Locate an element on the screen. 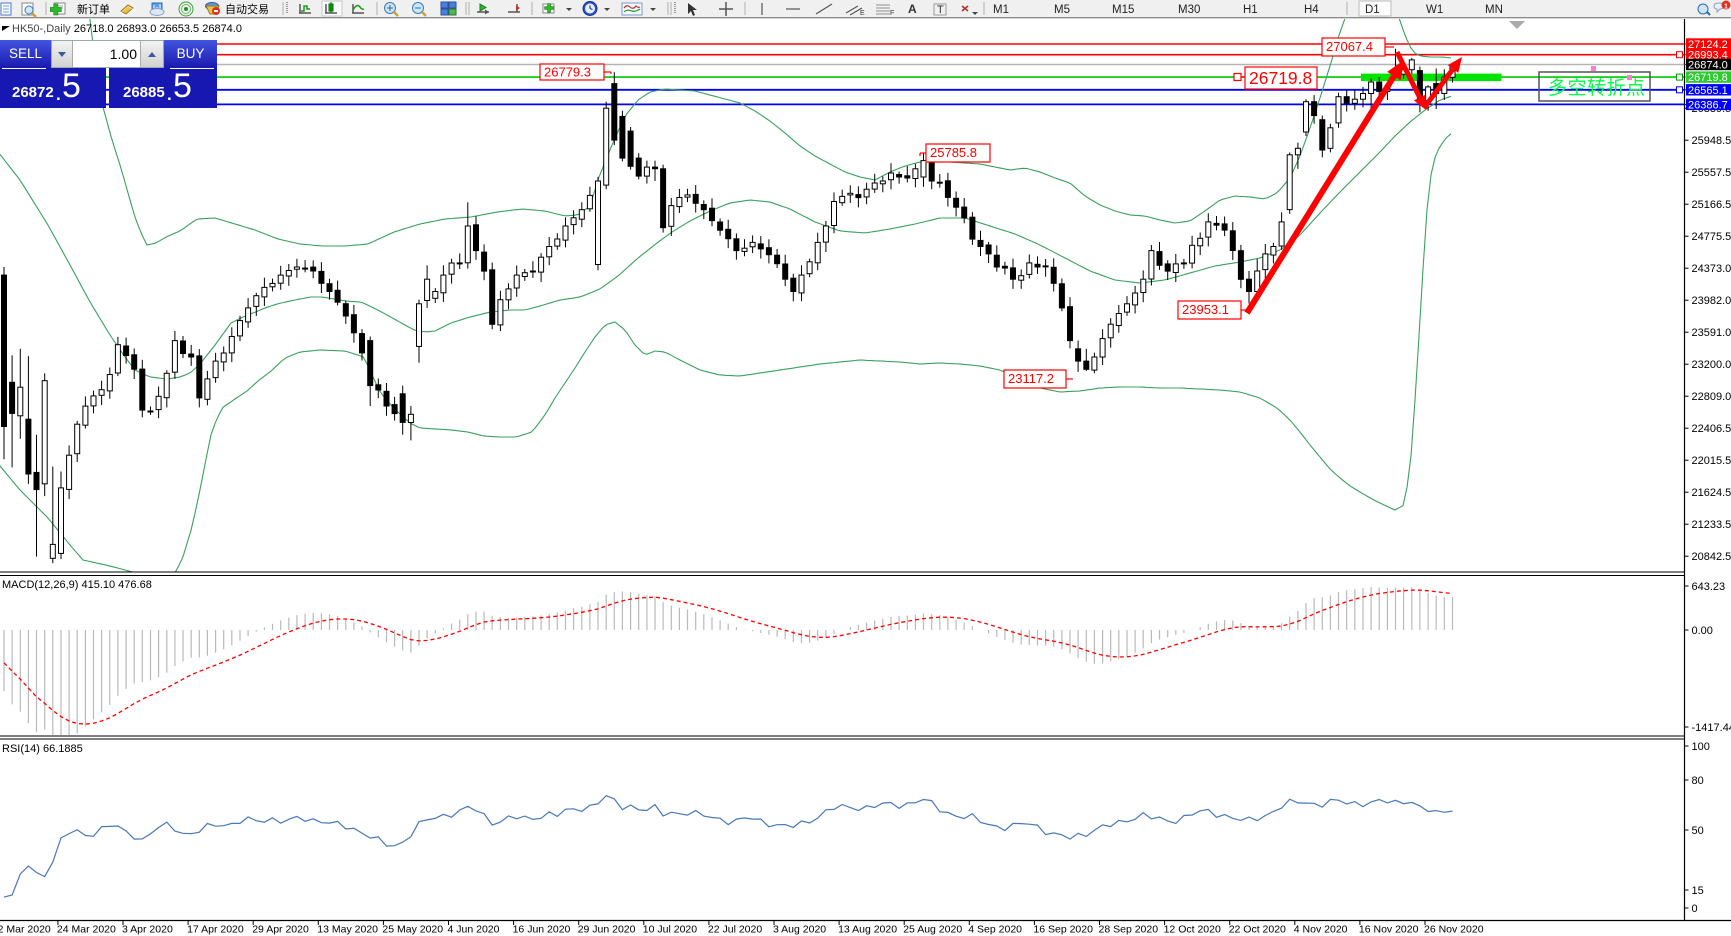 This screenshot has height=936, width=1731. svg-text: 17 Apr 2020 is located at coordinates (215, 930).